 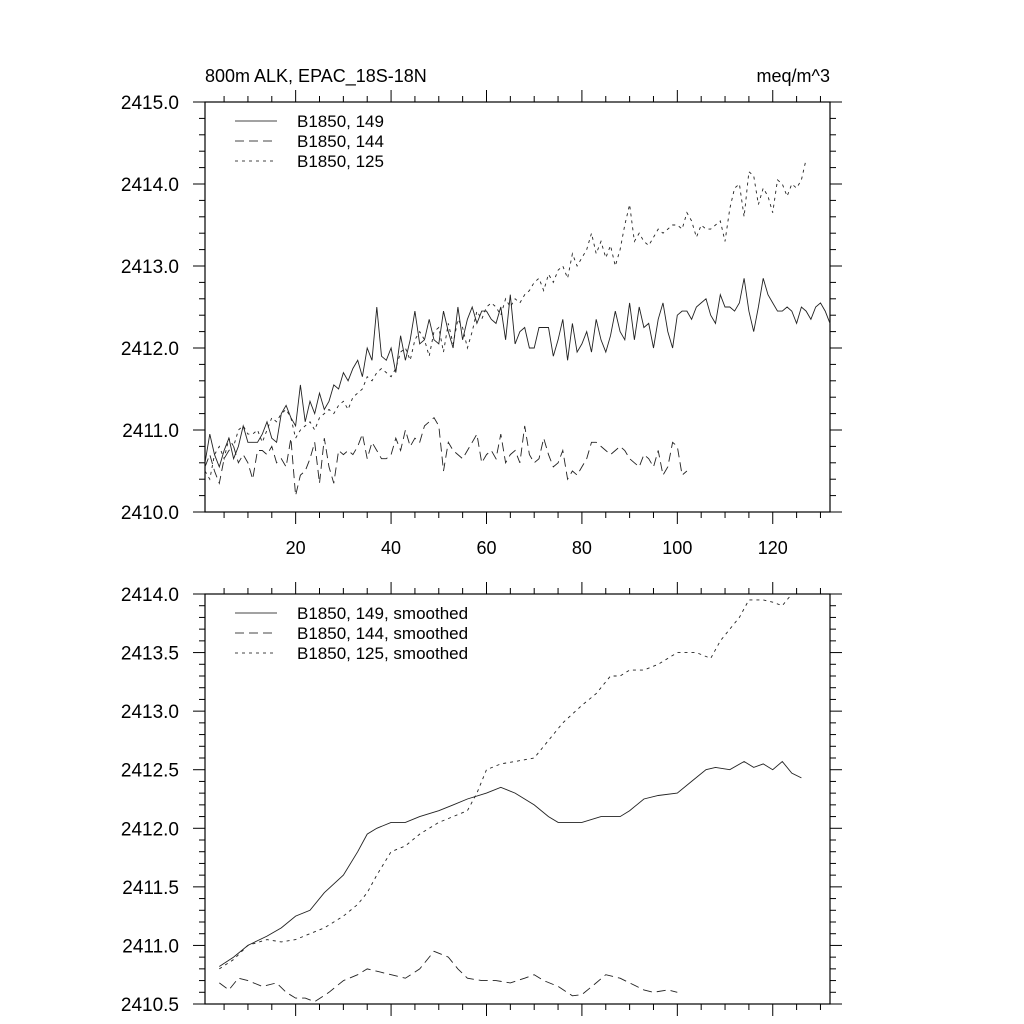 I want to click on x-tick-label: 60, so click(x=486, y=548).